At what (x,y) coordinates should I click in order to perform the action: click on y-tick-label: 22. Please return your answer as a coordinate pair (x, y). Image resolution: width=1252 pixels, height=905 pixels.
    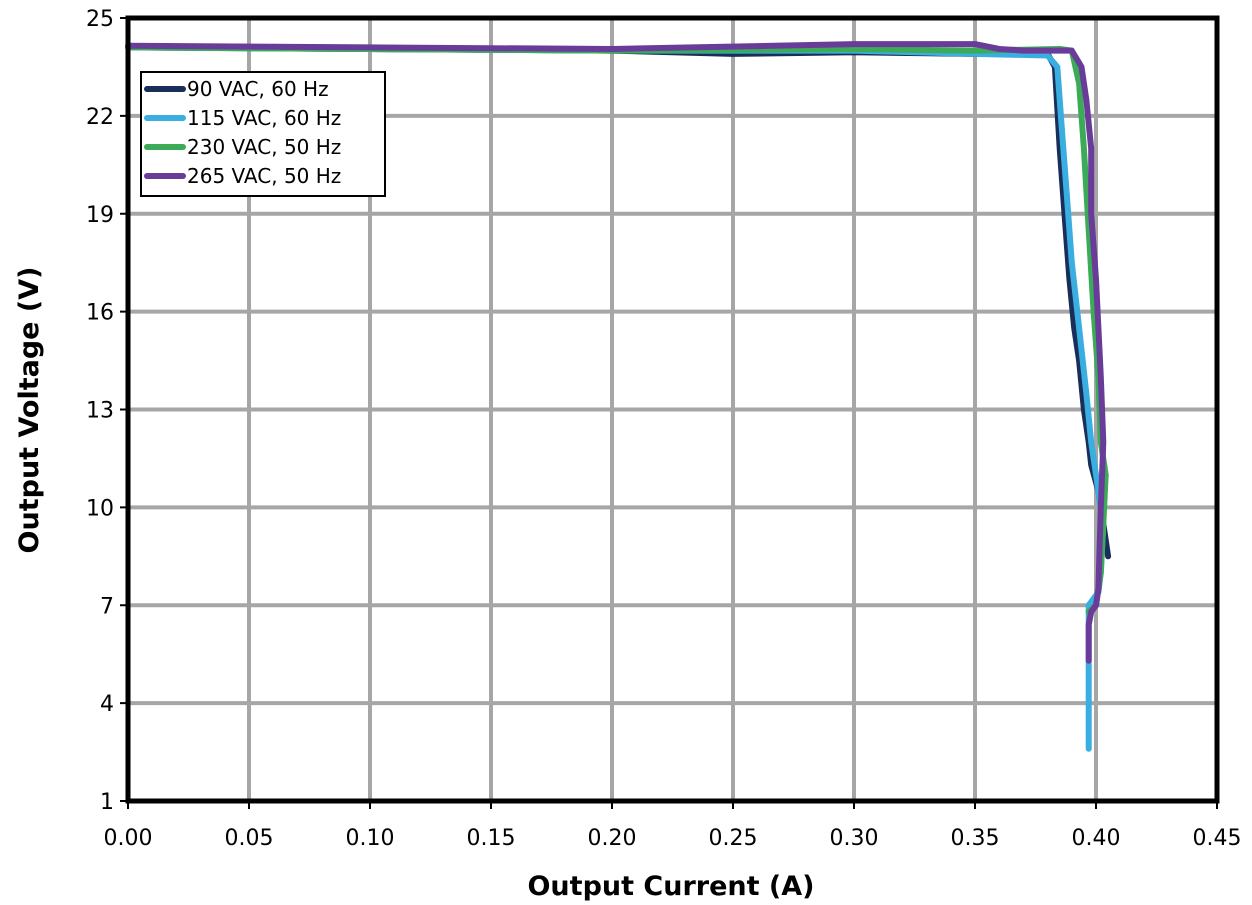
    Looking at the image, I should click on (100, 117).